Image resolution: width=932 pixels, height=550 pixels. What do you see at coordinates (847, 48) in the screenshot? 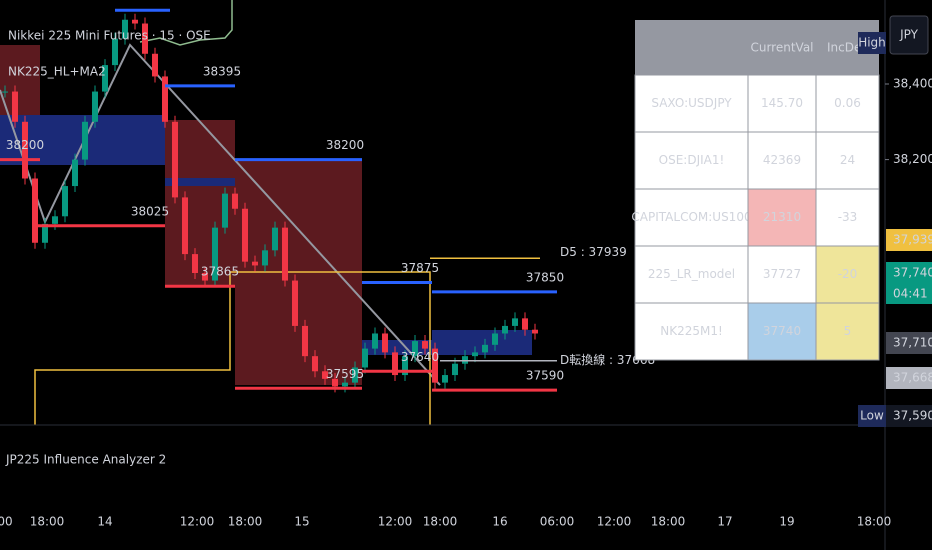
I see `header-cell: IncDec` at bounding box center [847, 48].